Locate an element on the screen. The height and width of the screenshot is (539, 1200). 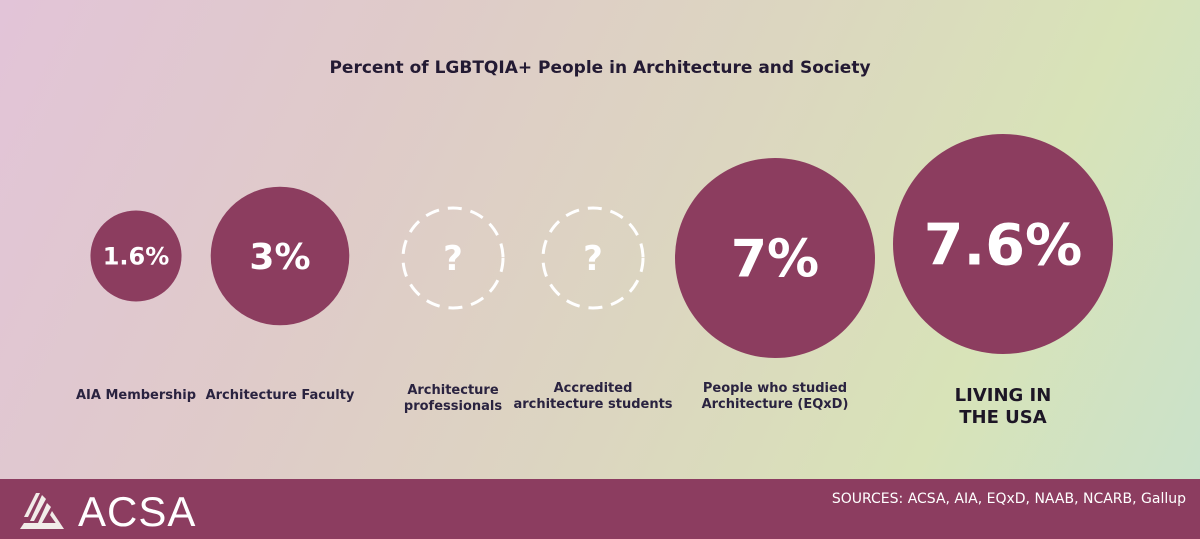
acsa-logo: ACSA is located at coordinates (108, 509).